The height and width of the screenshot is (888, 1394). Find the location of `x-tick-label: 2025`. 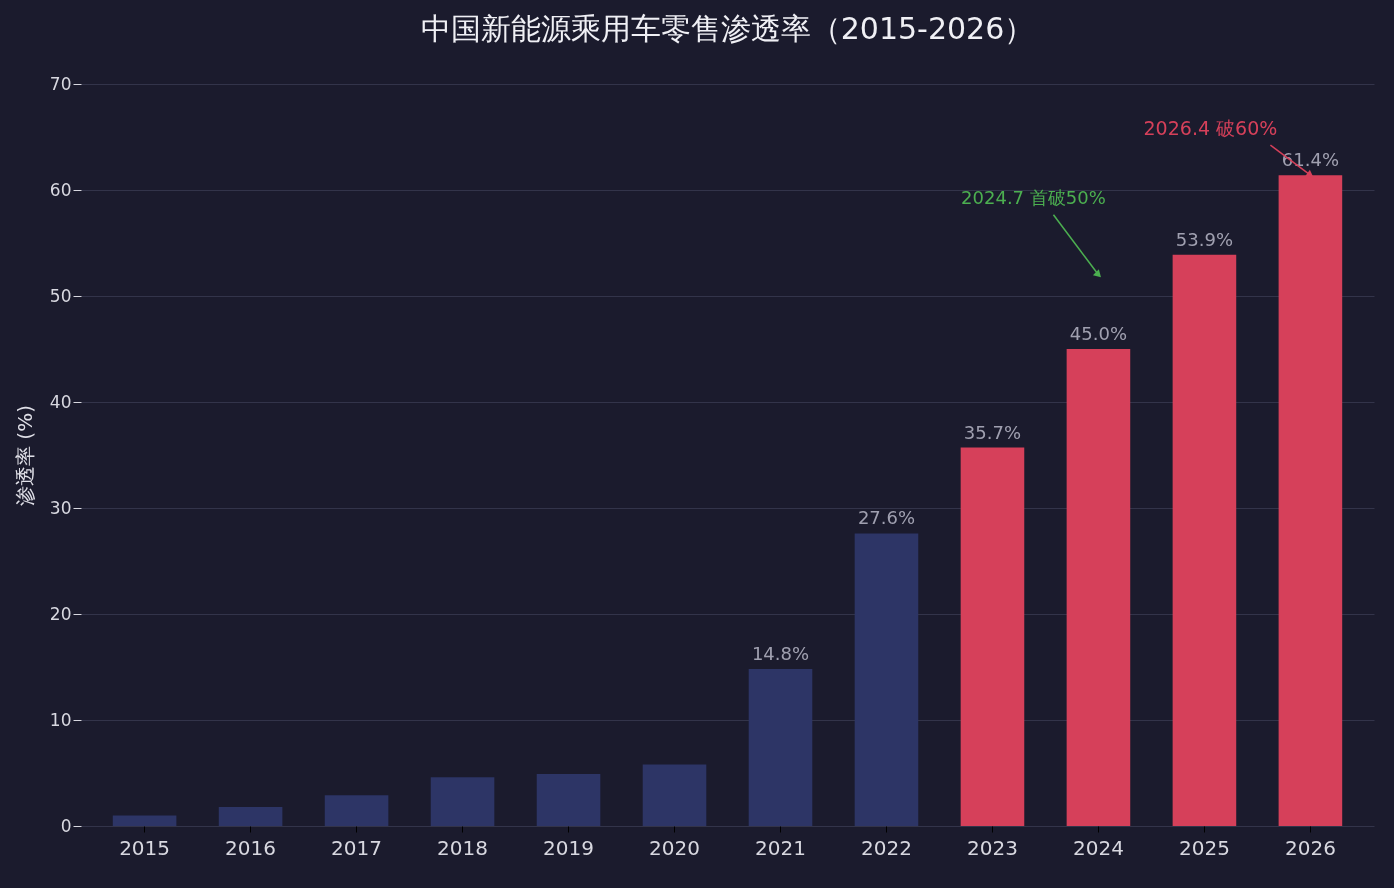

x-tick-label: 2025 is located at coordinates (1204, 847).